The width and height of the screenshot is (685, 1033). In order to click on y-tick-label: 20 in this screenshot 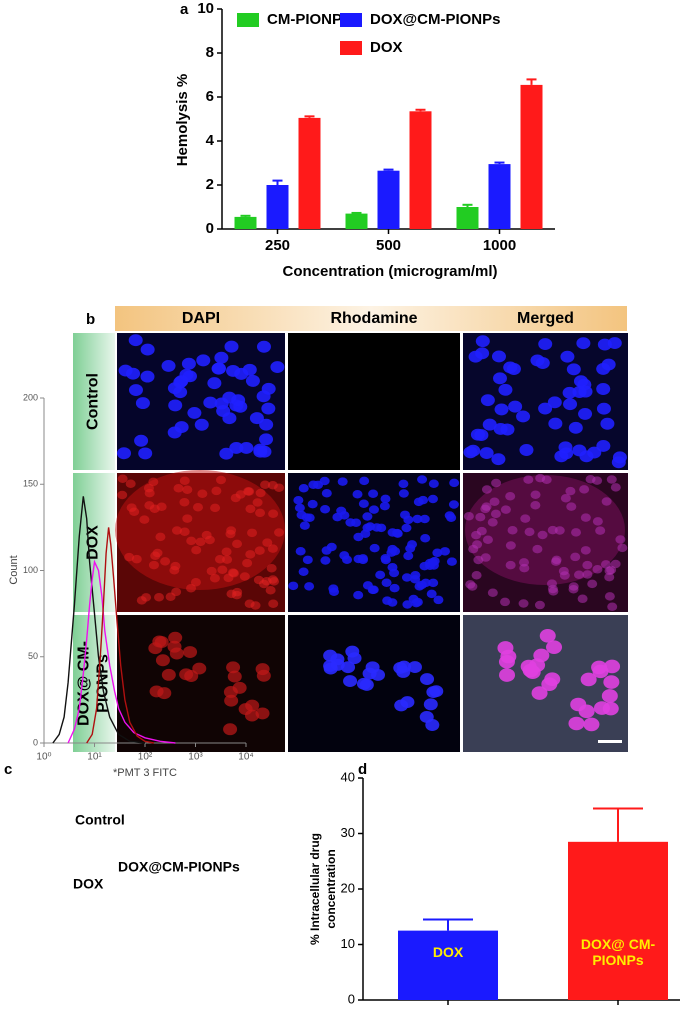, I will do `click(348, 887)`.